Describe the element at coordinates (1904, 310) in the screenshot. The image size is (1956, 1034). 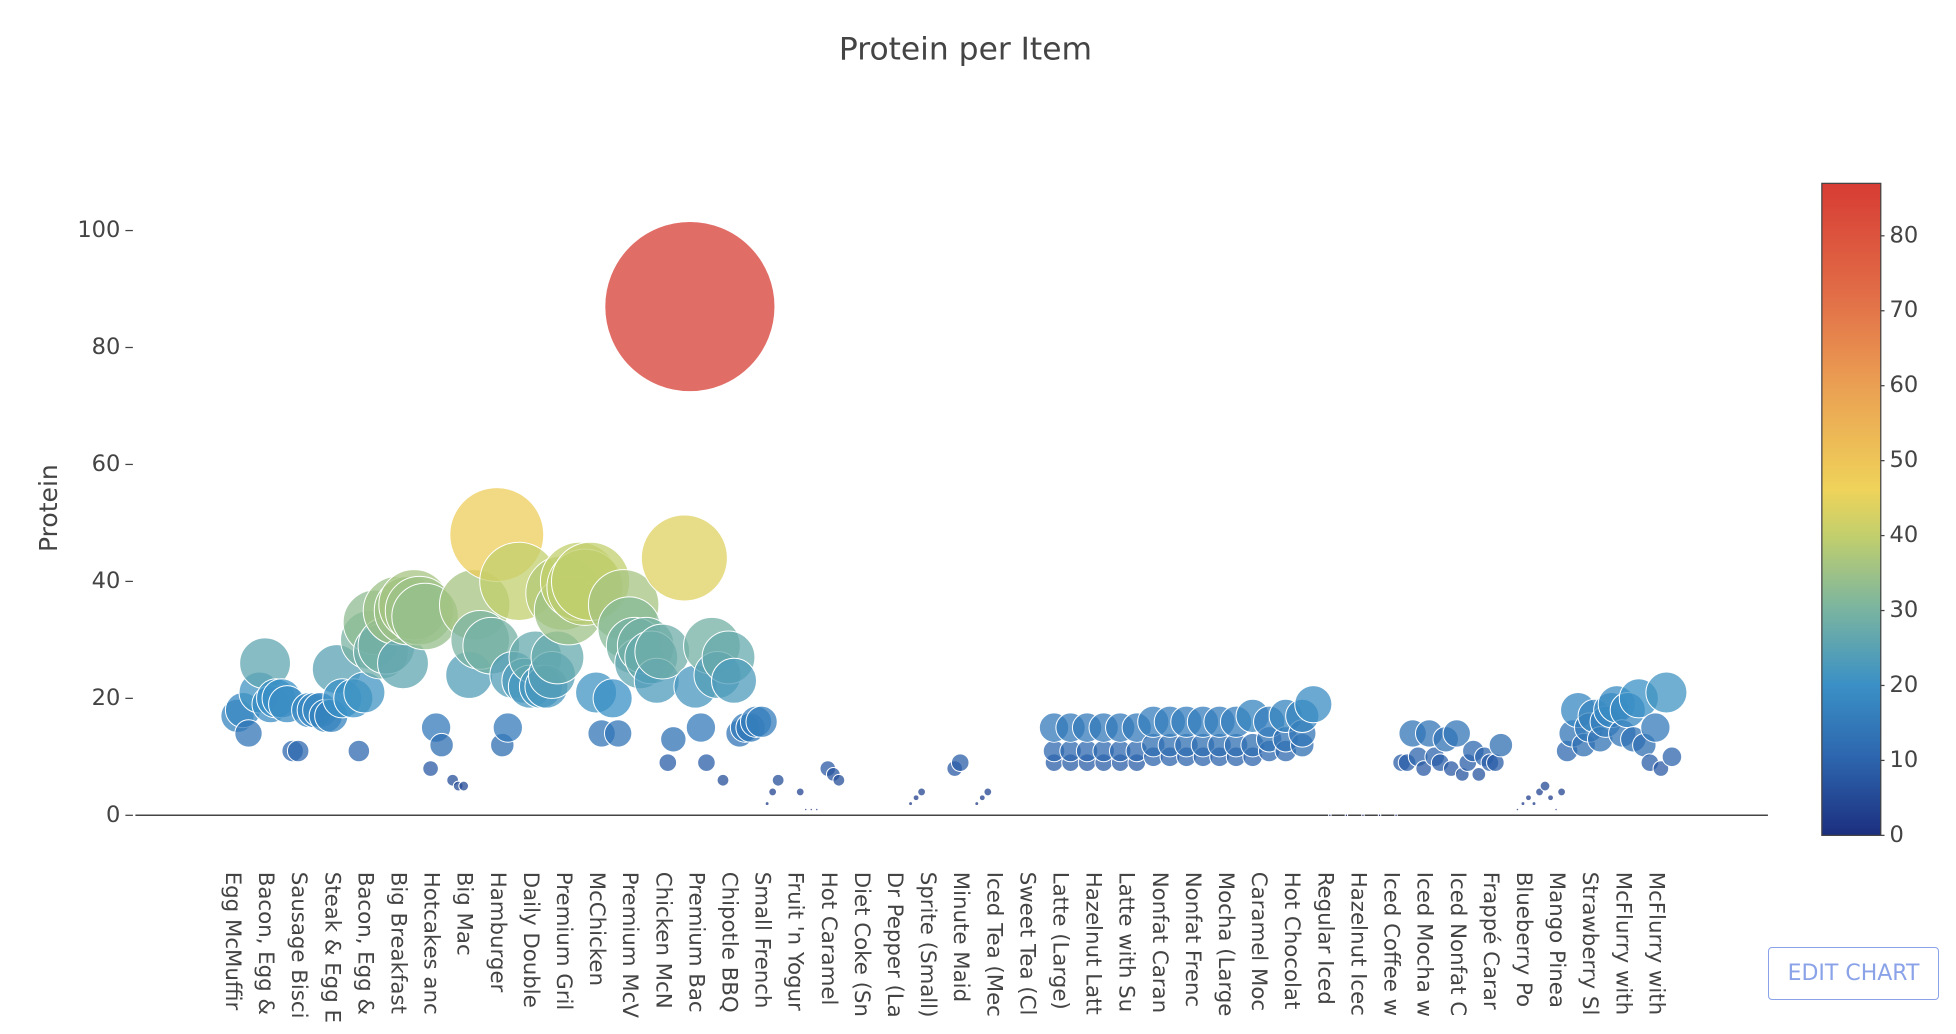
I see `colorbar-tick-label: 70` at that location.